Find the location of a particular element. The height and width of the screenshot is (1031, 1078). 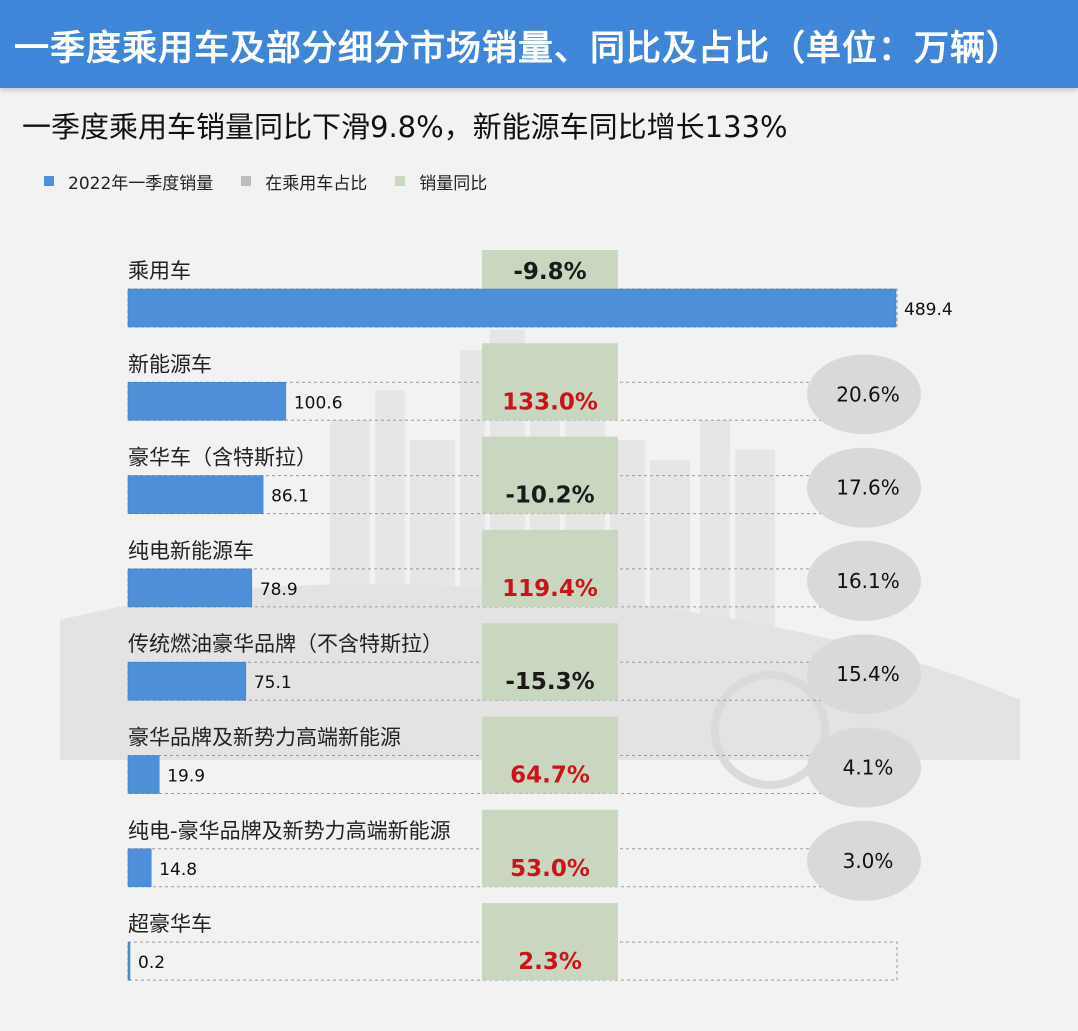

category-label: 超豪华车 is located at coordinates (170, 924).